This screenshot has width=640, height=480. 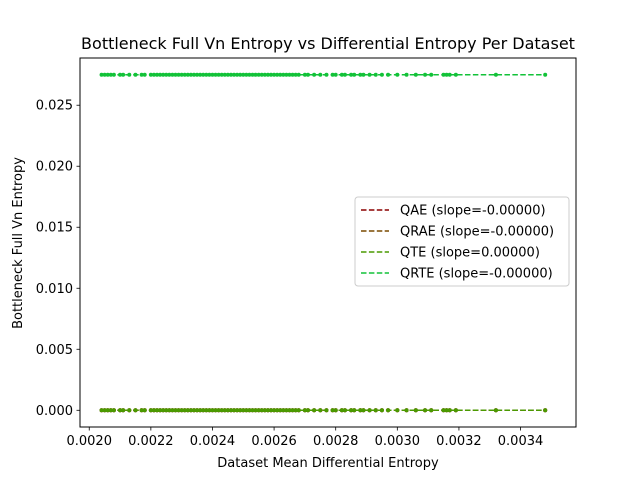 I want to click on x-tick-label: 0.0034, so click(x=521, y=441).